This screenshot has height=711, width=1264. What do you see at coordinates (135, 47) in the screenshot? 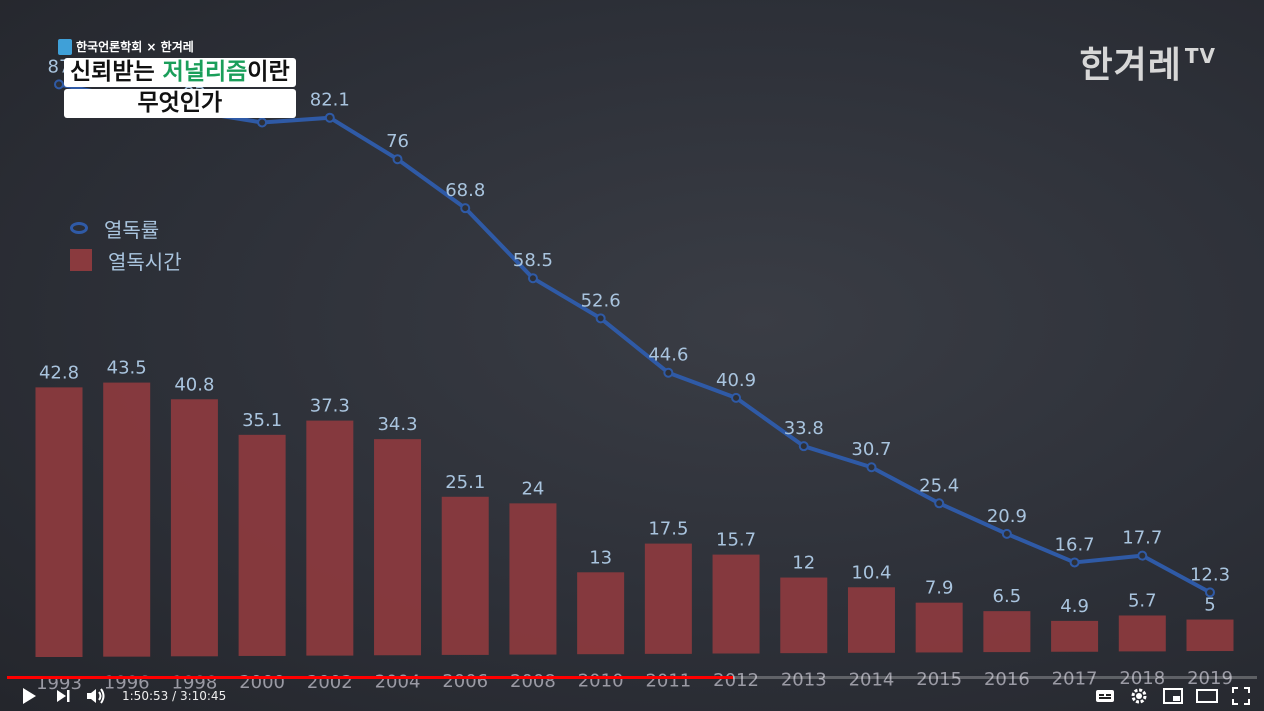
I see `badge-text: 한국언론학회 × 한겨레` at bounding box center [135, 47].